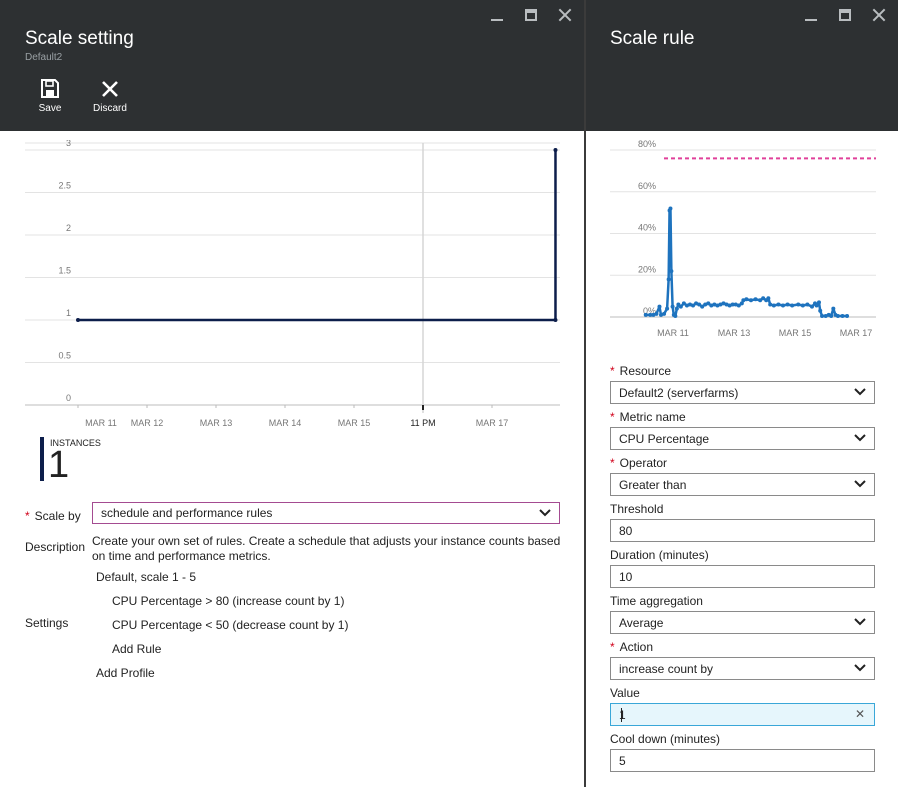  I want to click on description-label: Description, so click(55, 547).